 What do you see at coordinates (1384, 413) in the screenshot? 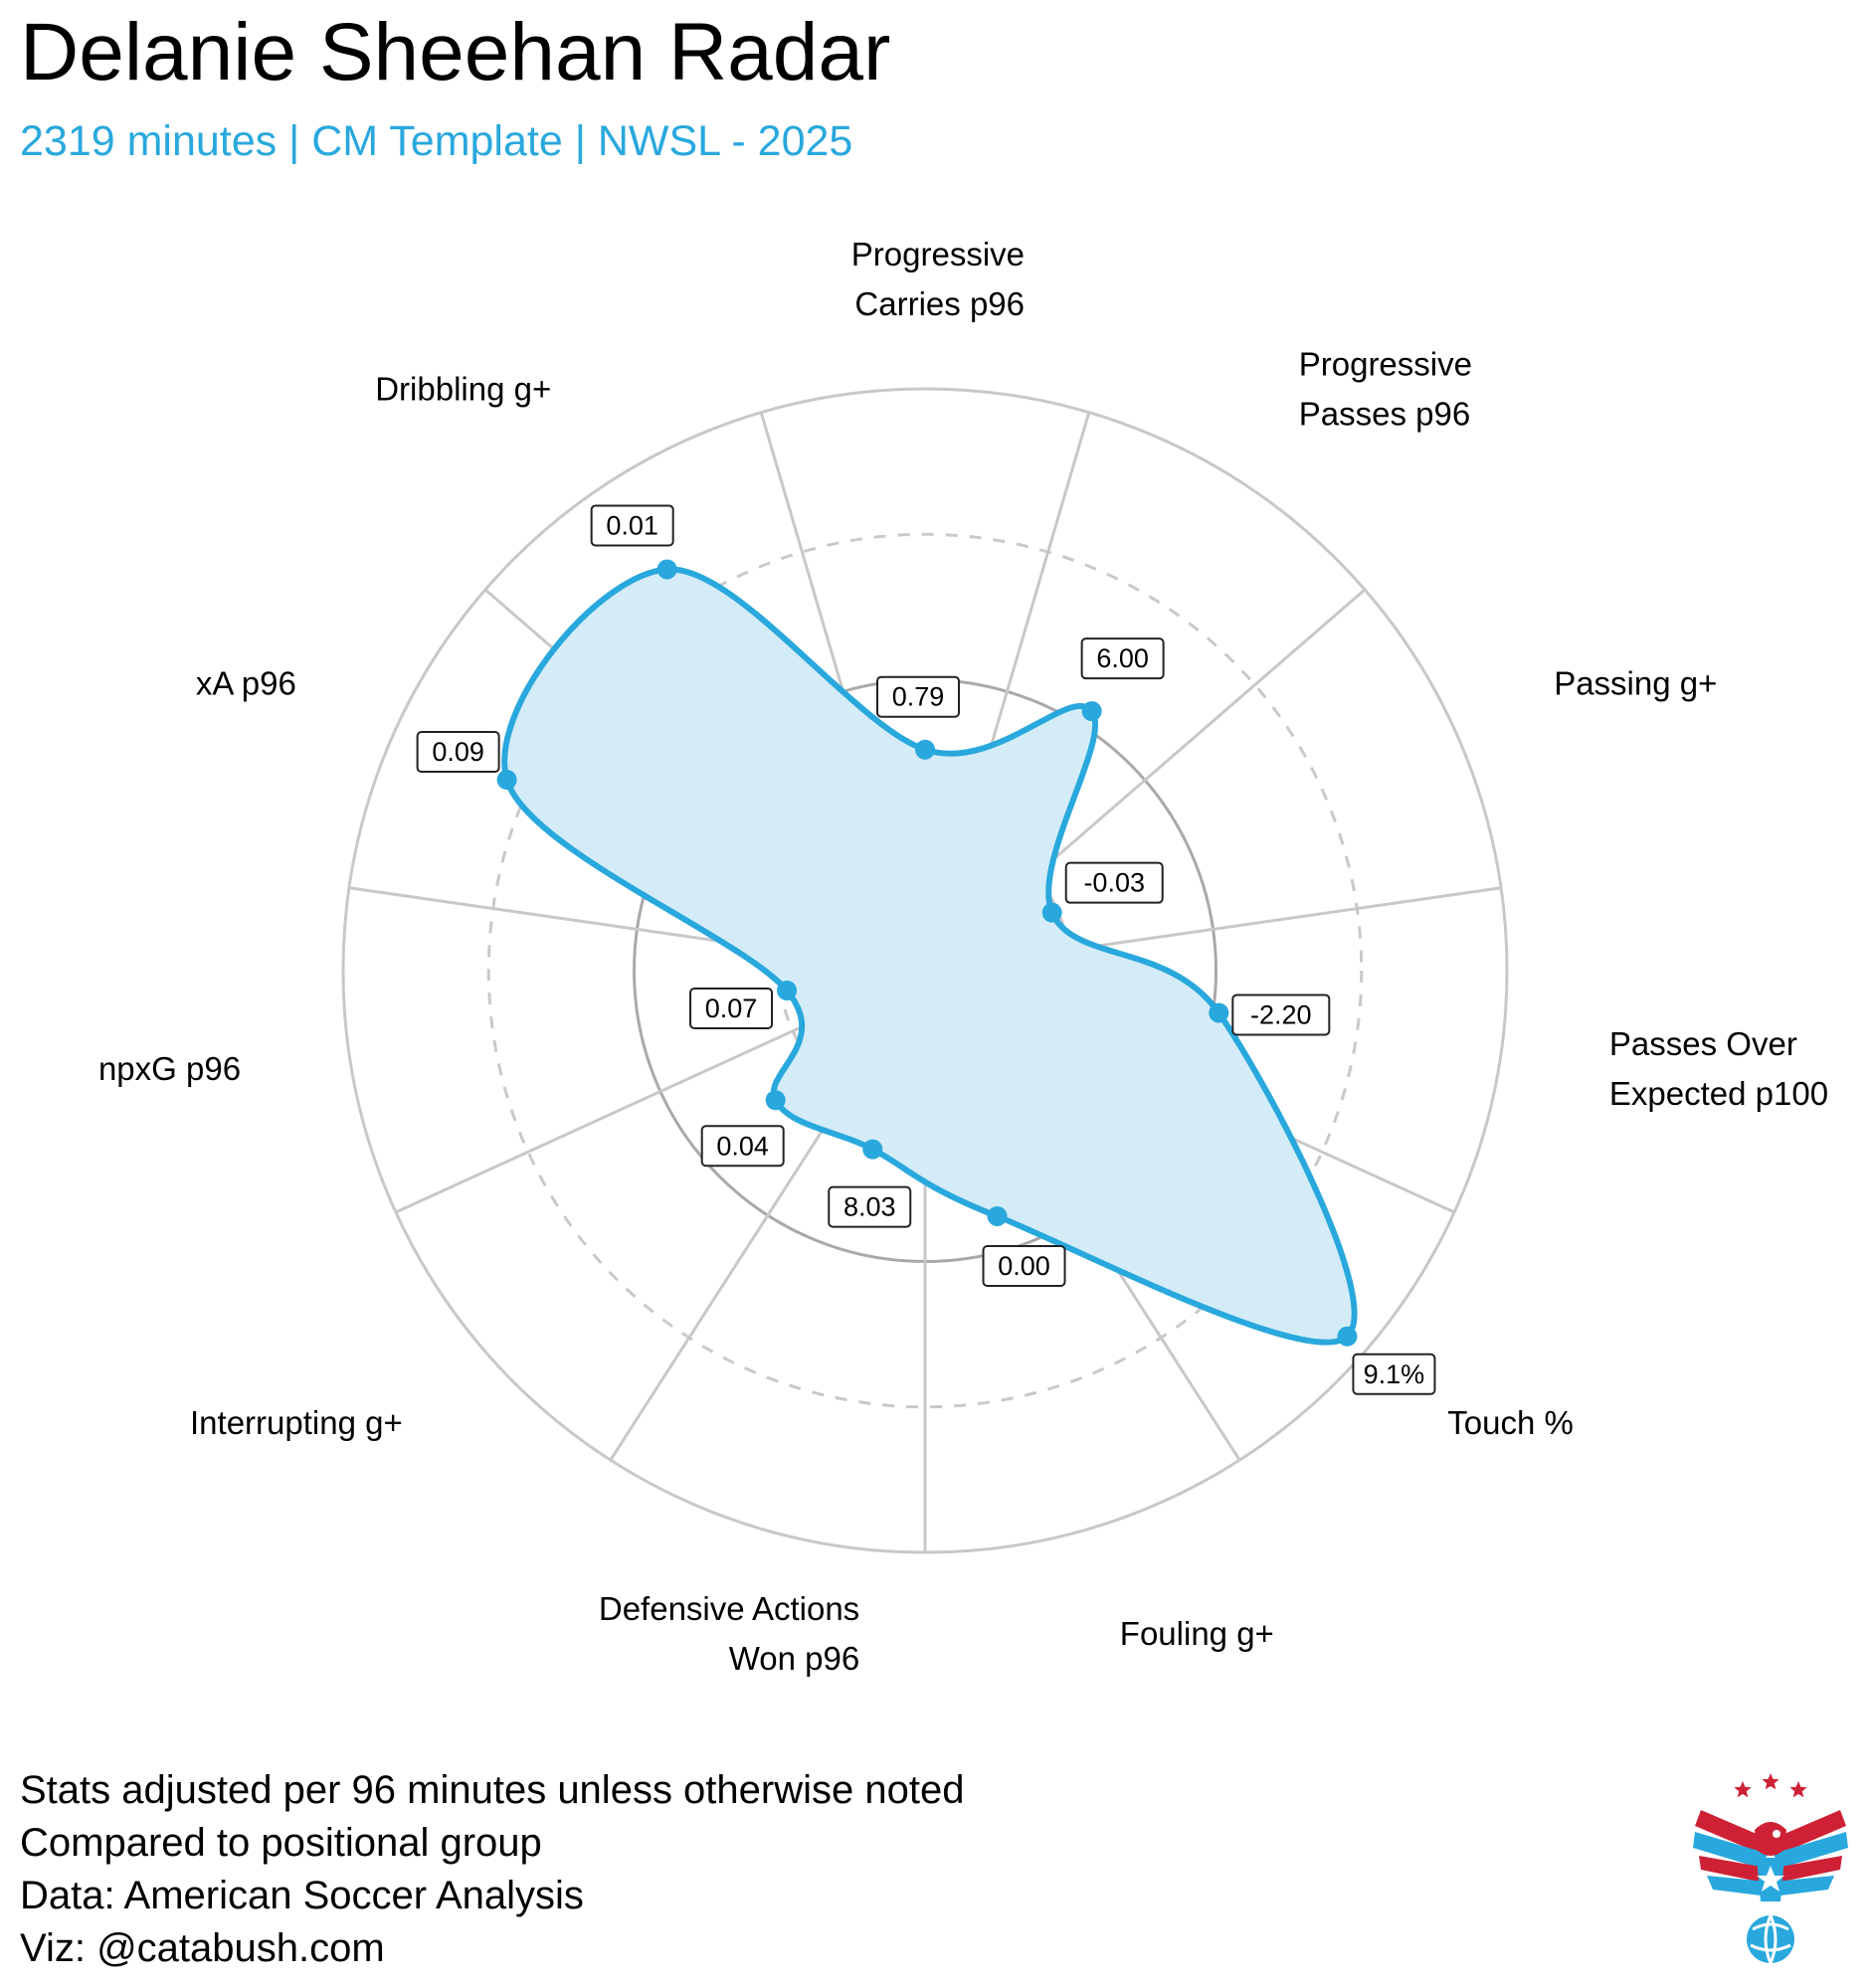
I see `svg-text: Passes p96` at bounding box center [1384, 413].